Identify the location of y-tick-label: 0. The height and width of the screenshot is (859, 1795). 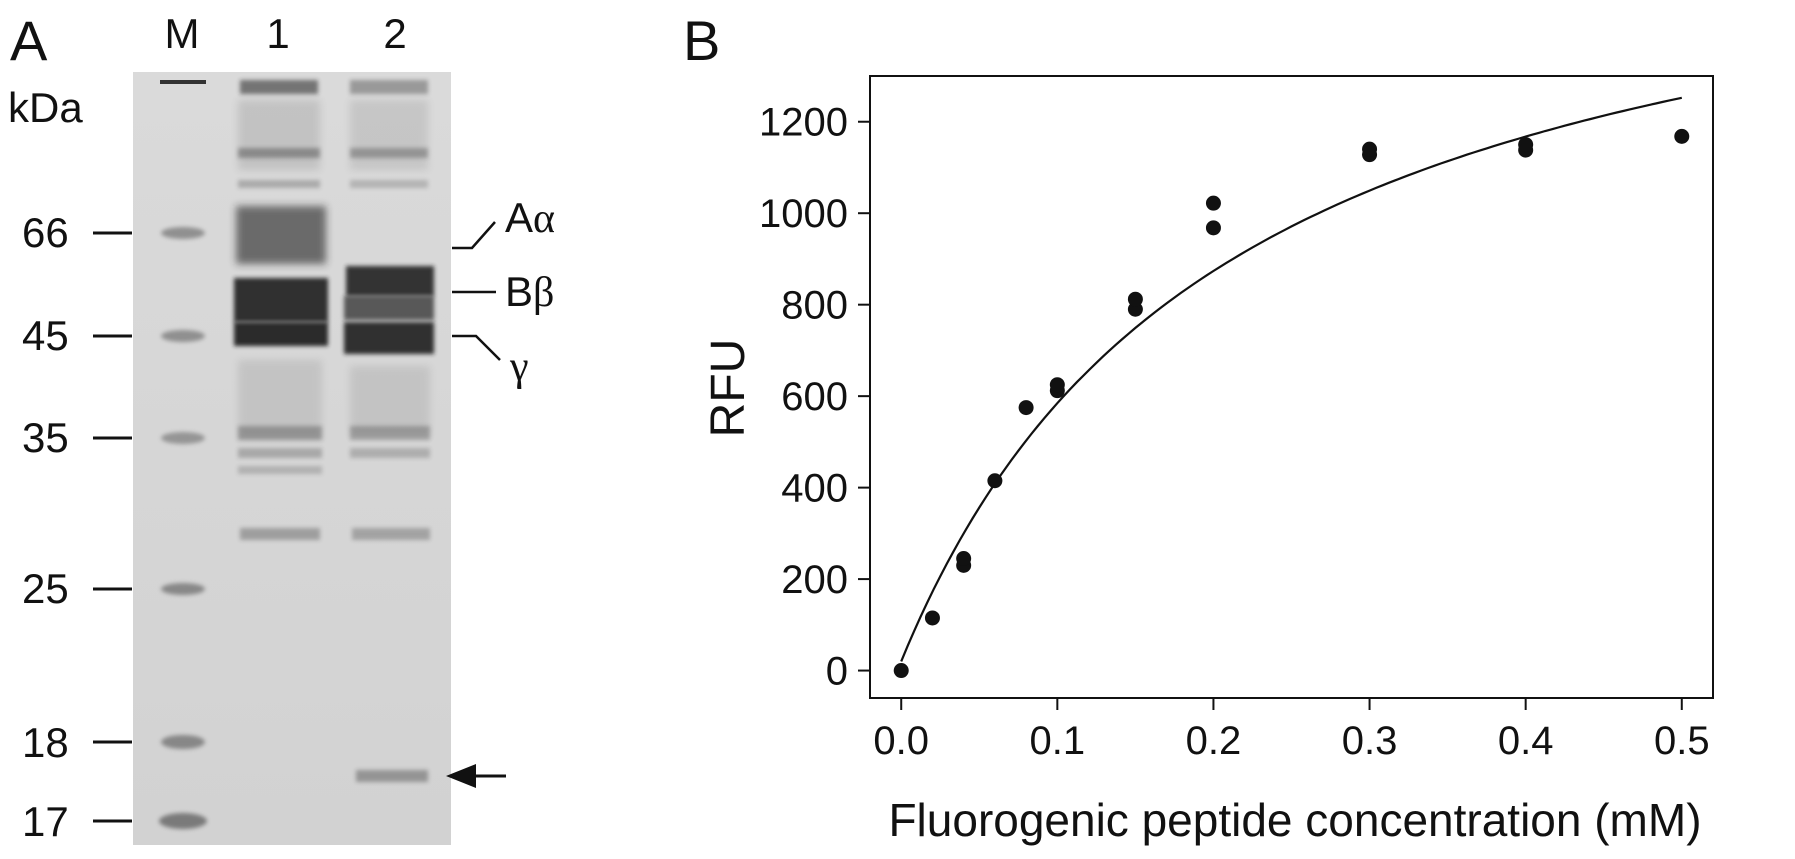
(837, 672).